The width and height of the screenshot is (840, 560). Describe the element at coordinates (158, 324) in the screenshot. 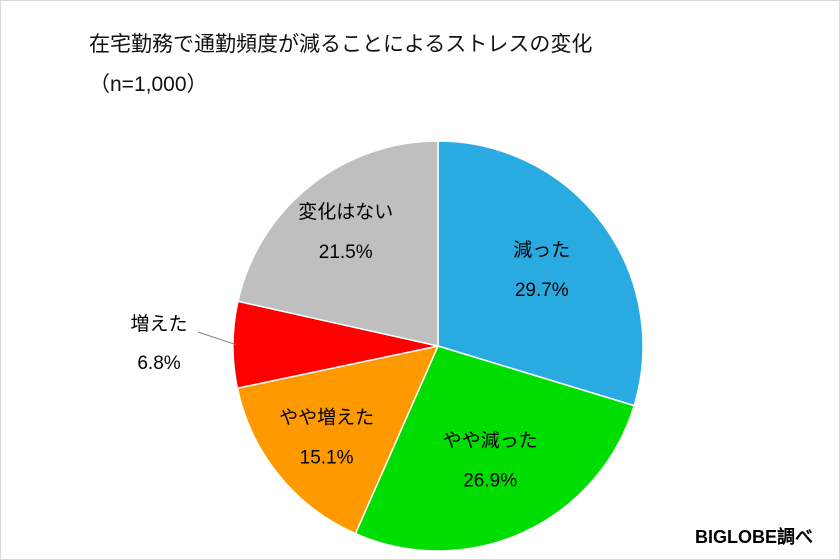

I see `slice-label-name-3: 増えた` at that location.